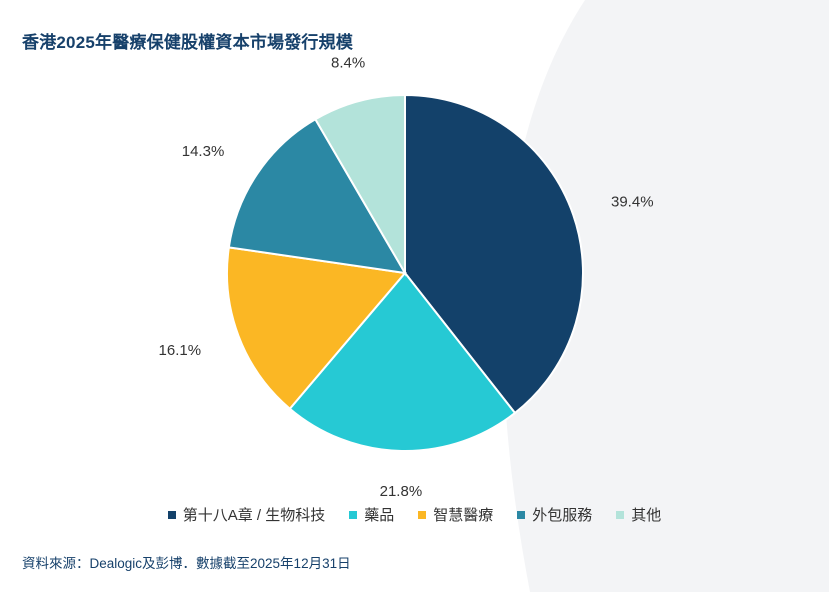 This screenshot has height=592, width=829. I want to click on legend-label: 智慧醫療, so click(463, 515).